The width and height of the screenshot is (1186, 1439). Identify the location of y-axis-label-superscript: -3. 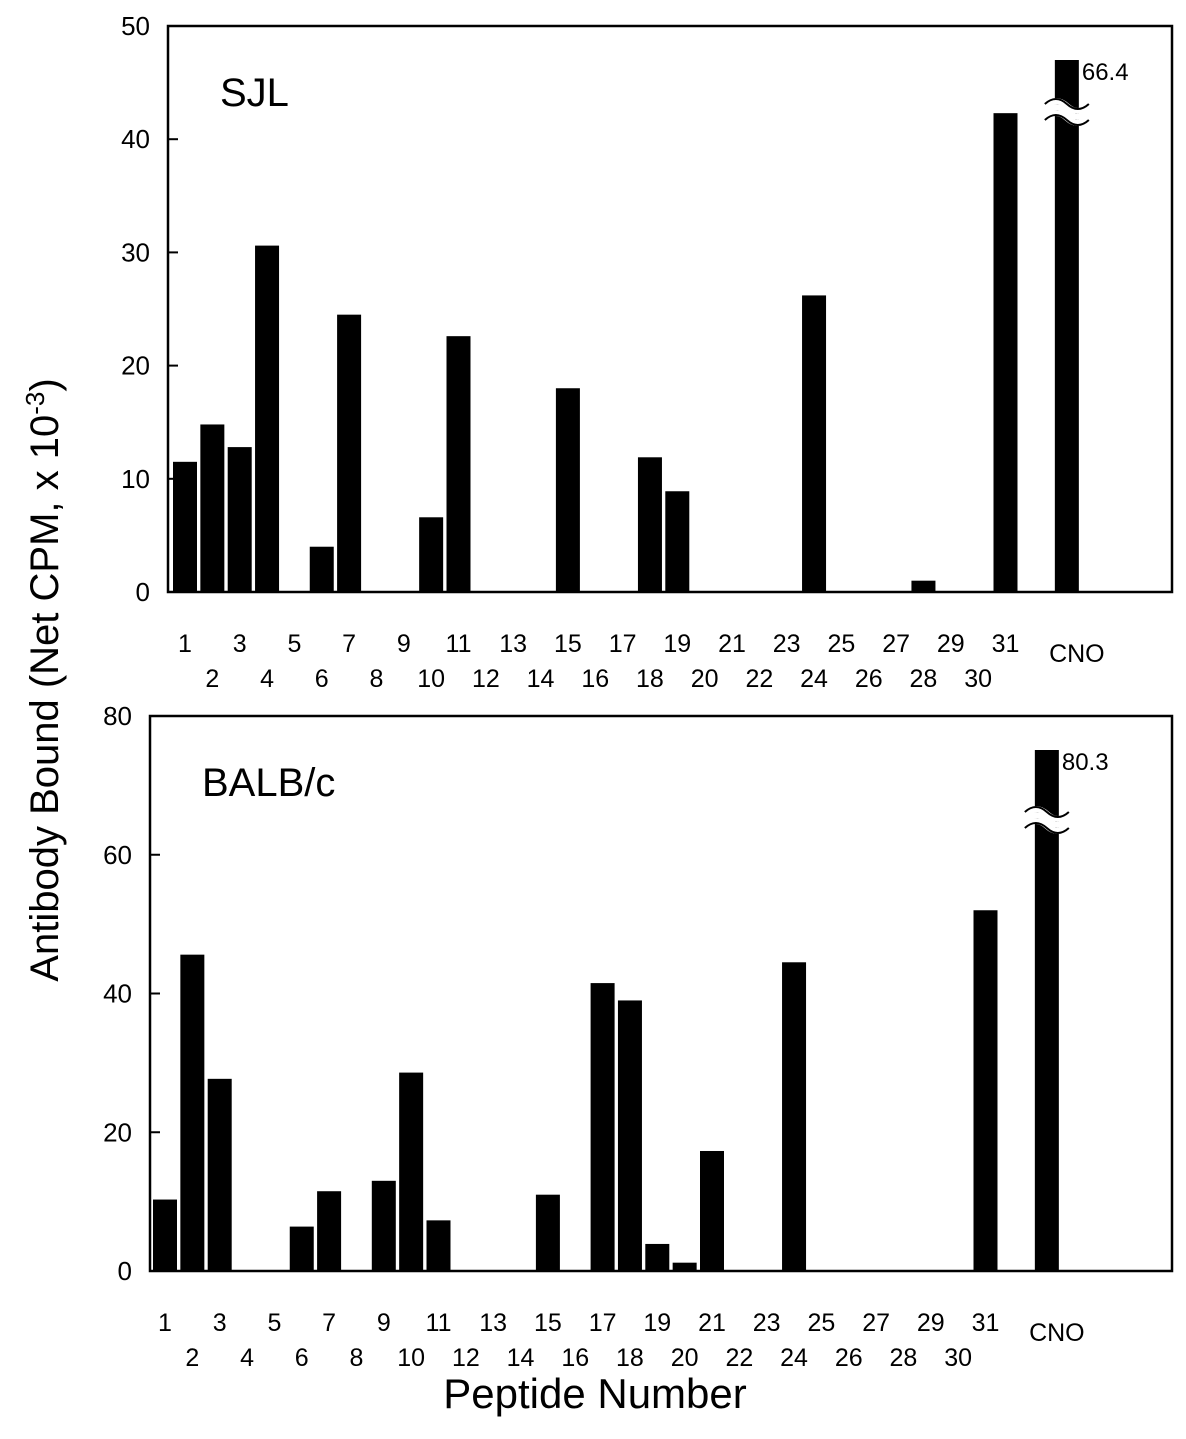
(35, 403).